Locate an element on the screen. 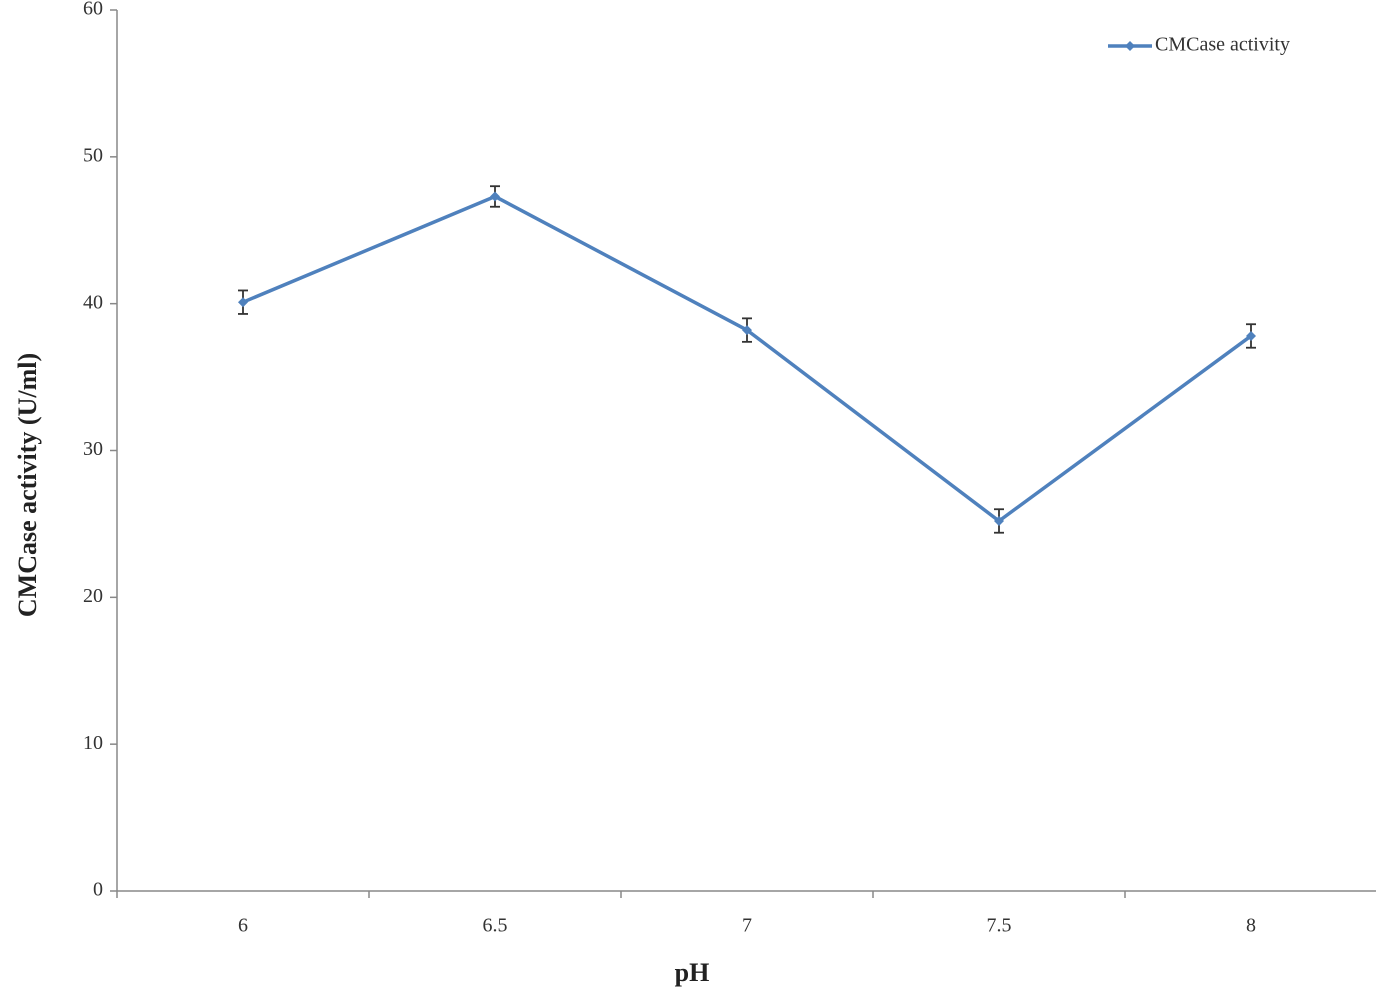  x-tick-label: 8 is located at coordinates (1251, 926).